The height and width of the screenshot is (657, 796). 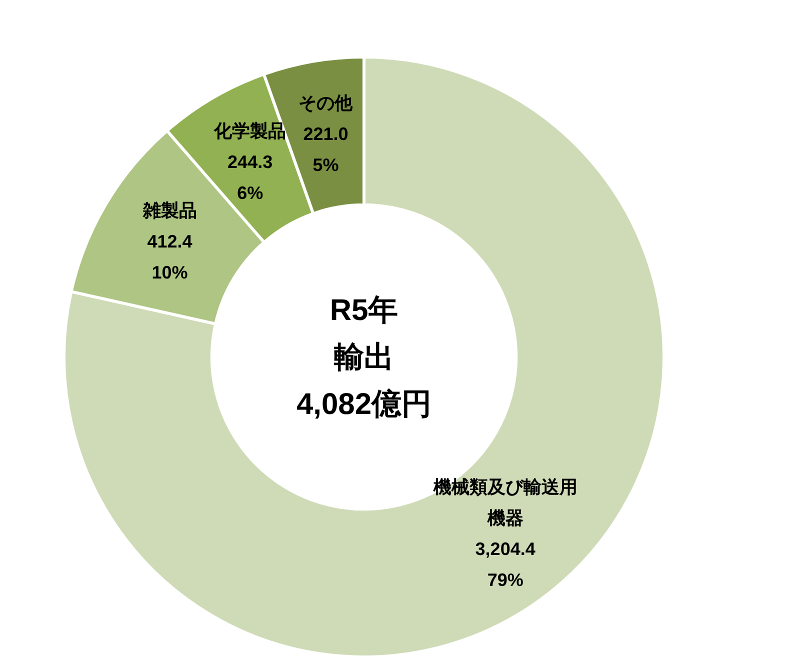 I want to click on data-label: 3,204.4 79%, so click(x=505, y=564).